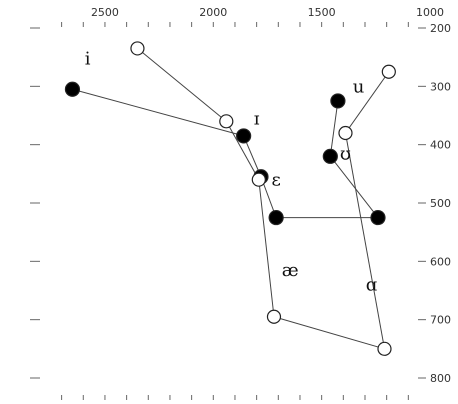 The width and height of the screenshot is (458, 404). I want to click on vowel-label: i, so click(88, 58).